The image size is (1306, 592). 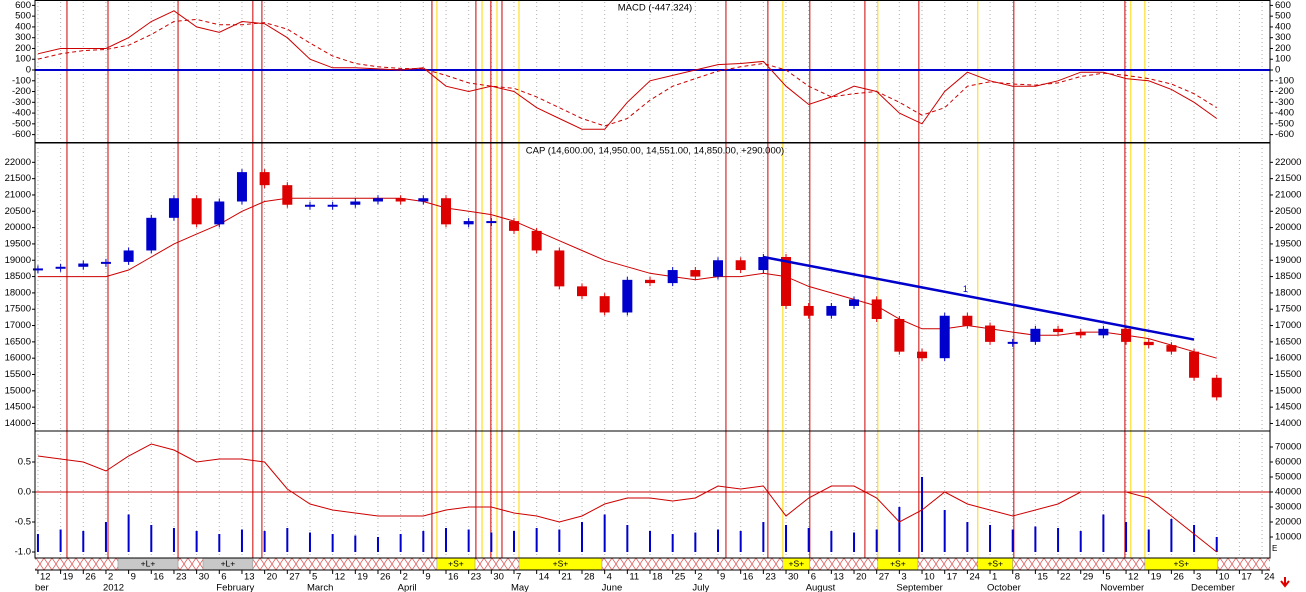 I want to click on x-tick-label: 16, so click(x=453, y=577).